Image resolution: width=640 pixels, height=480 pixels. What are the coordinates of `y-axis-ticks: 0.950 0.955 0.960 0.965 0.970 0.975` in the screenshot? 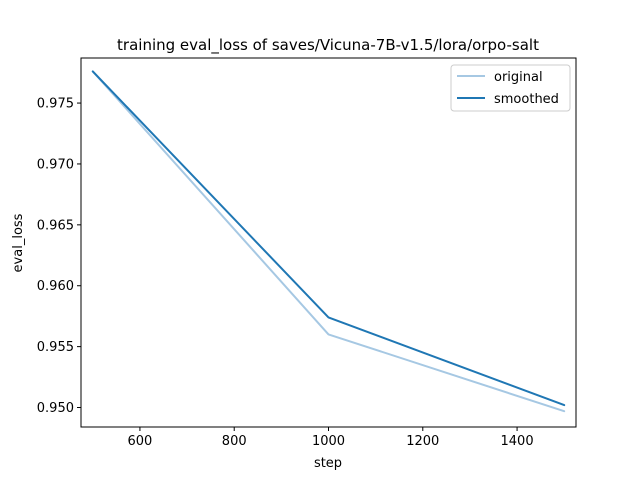 It's located at (59, 256).